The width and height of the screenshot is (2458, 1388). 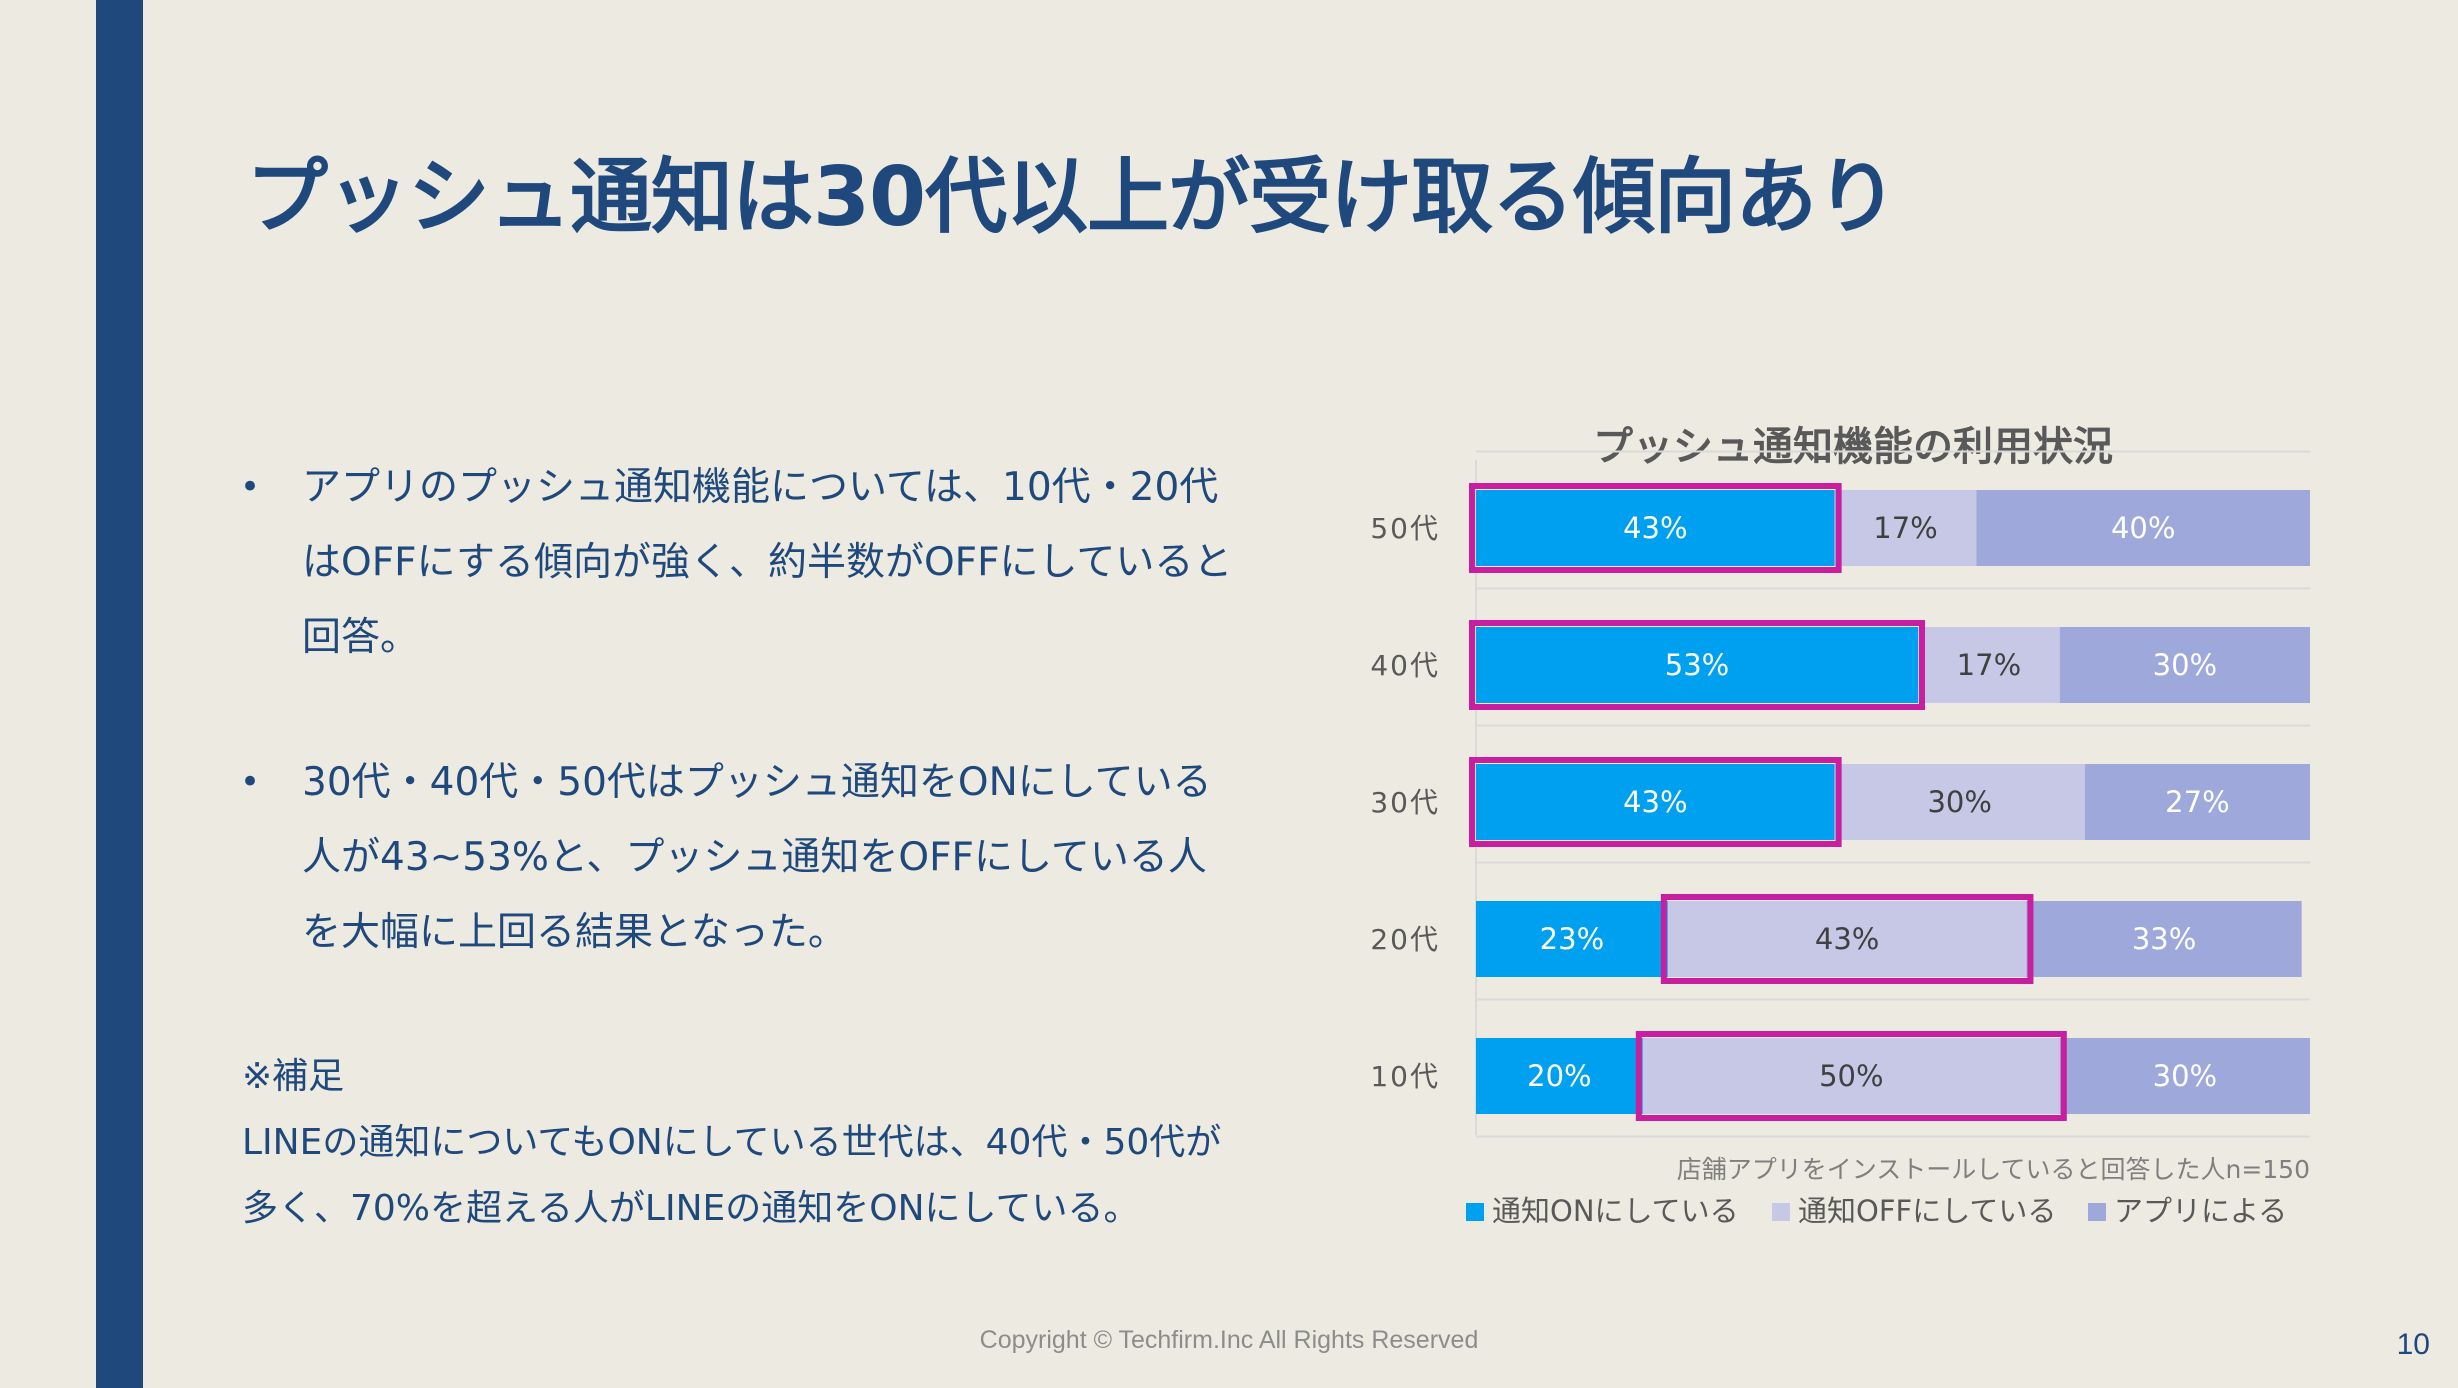 I want to click on data-label: 50%, so click(x=1851, y=1076).